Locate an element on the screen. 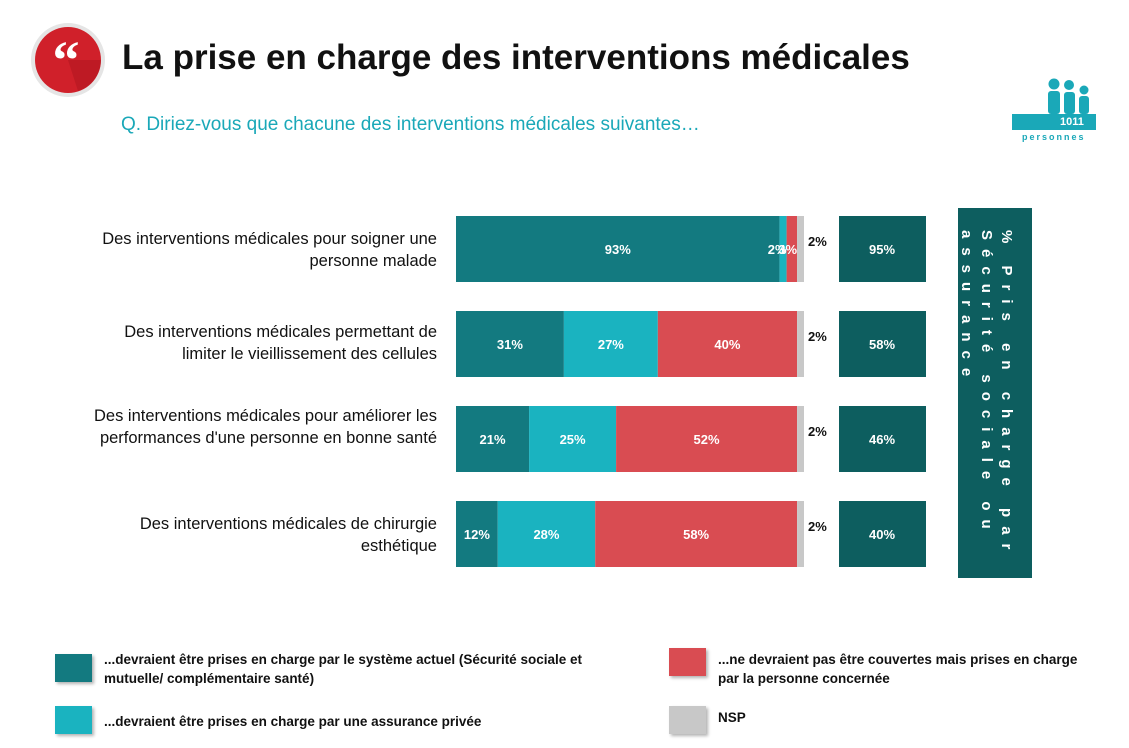  value-label-non-couvert-1: 3% is located at coordinates (787, 249).